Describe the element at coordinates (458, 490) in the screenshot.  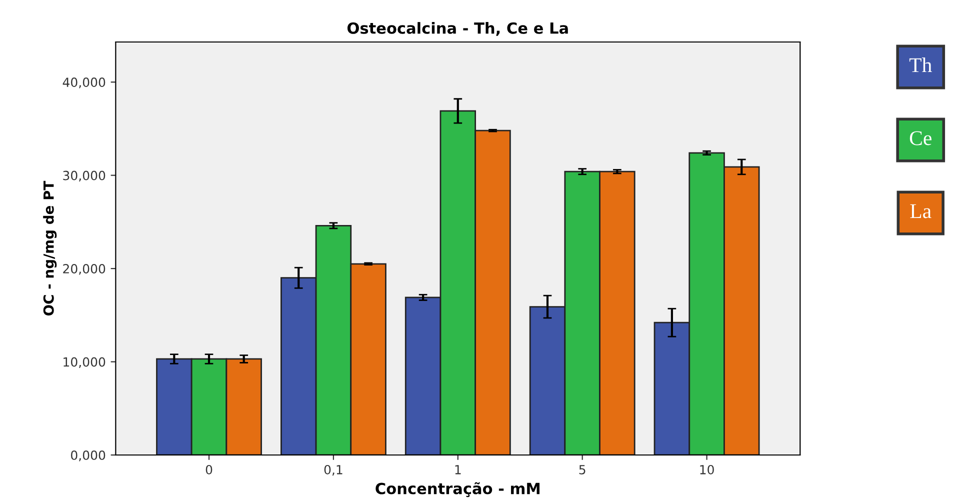
I see `x-axis-title: Concentração - mM` at that location.